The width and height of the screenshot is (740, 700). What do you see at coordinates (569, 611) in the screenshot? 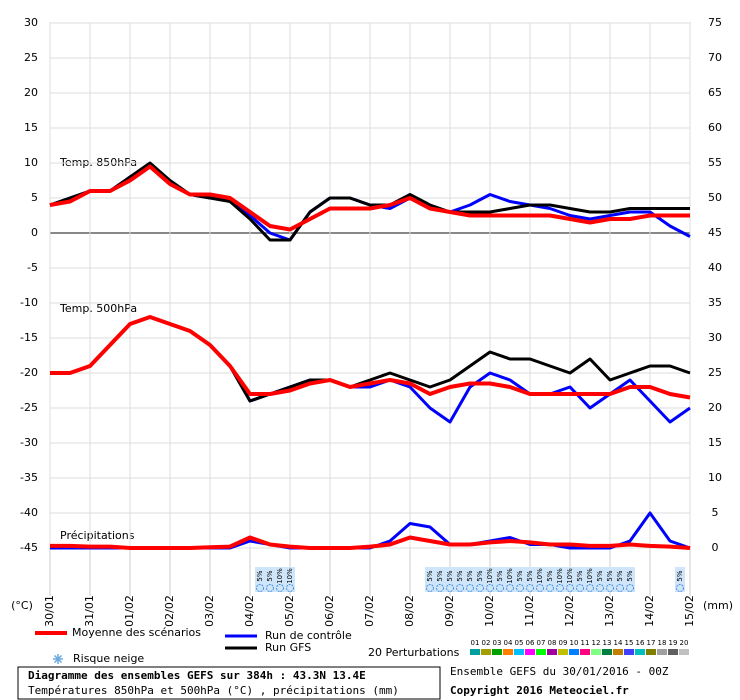
I see `x-tick-label: 12/02` at bounding box center [569, 611].